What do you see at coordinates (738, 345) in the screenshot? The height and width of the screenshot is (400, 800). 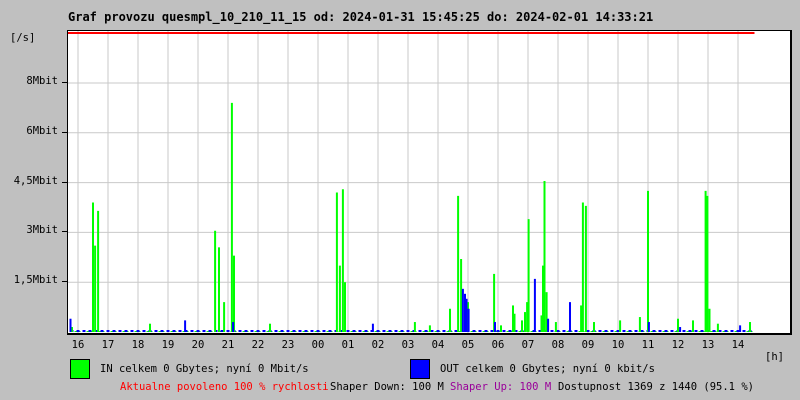 I see `x-hour-label: 14` at bounding box center [738, 345].